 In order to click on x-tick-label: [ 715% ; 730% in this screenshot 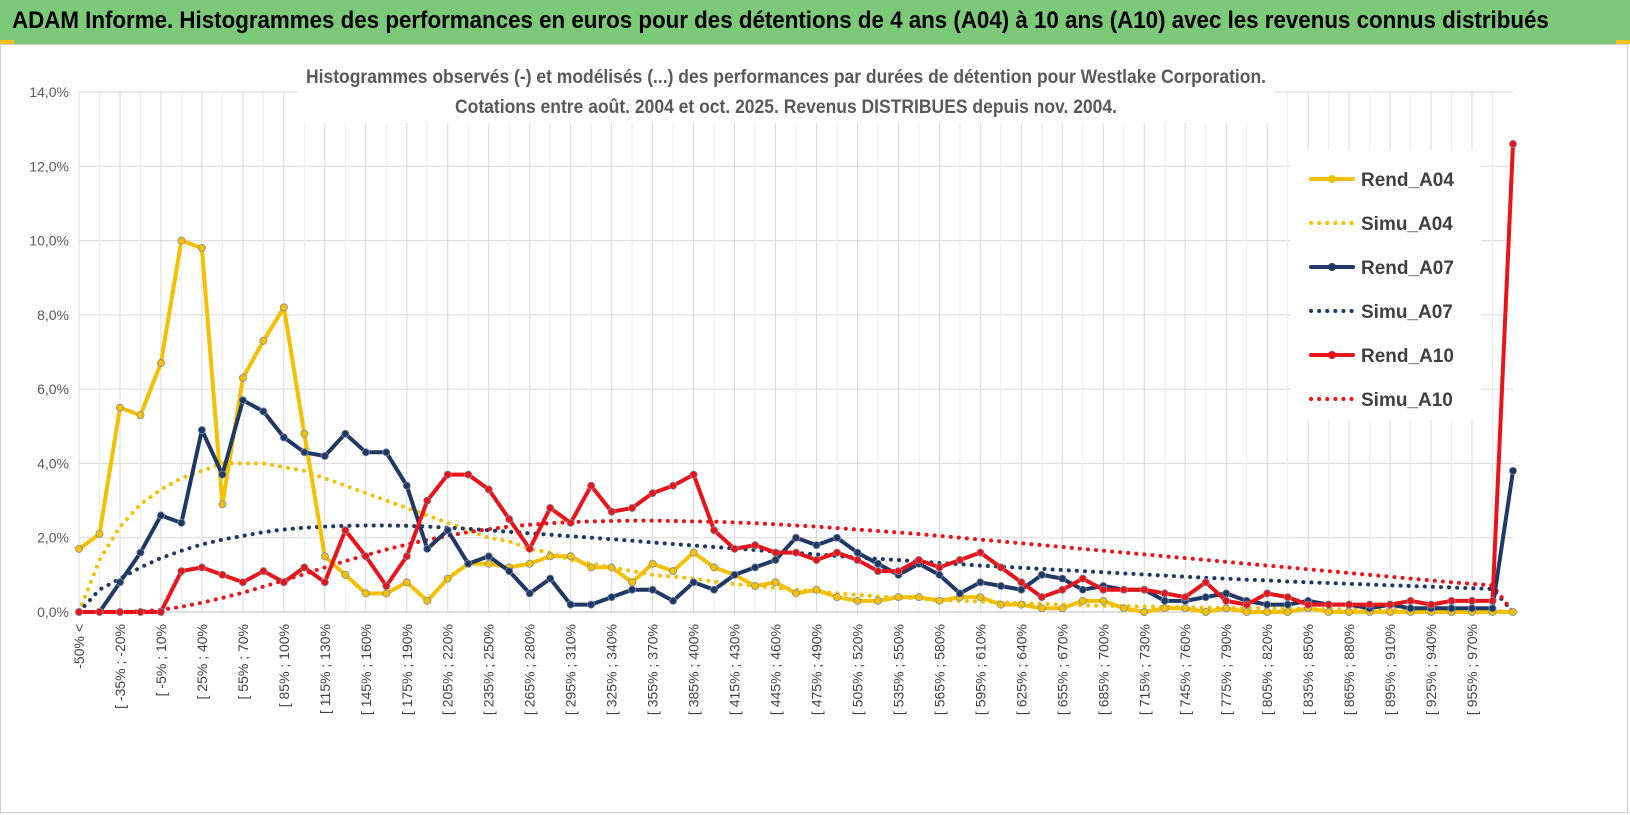, I will do `click(1144, 669)`.